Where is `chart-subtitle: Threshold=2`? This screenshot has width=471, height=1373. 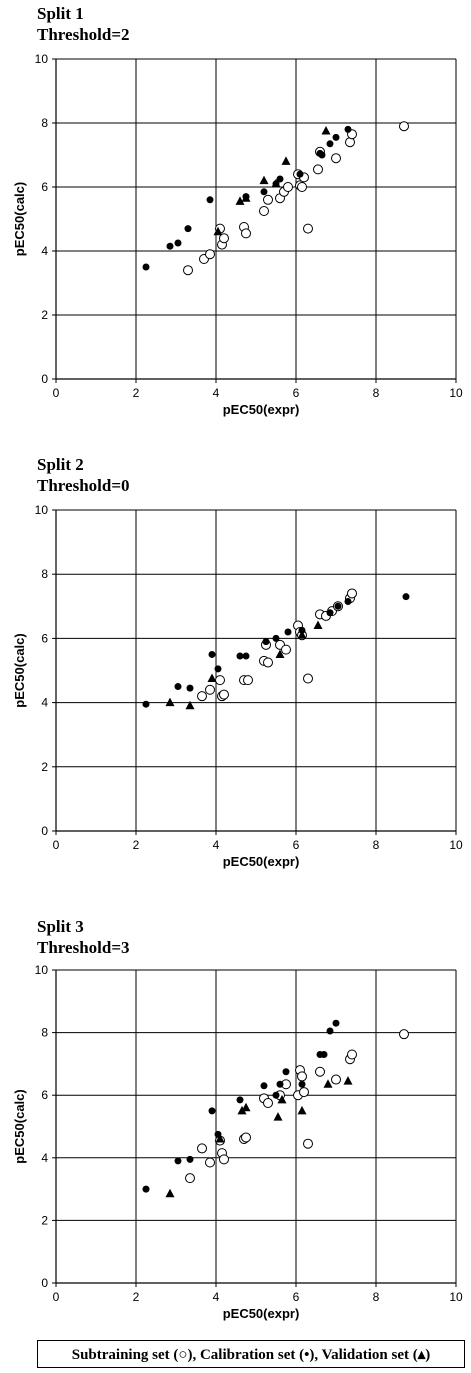
chart-subtitle: Threshold=2 is located at coordinates (83, 34).